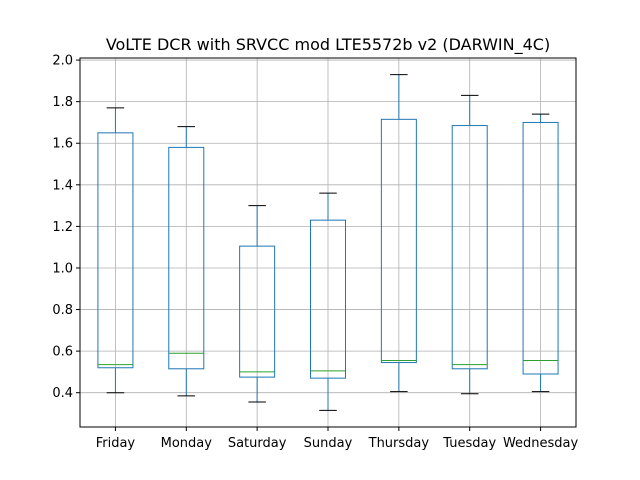 This screenshot has width=640, height=480. I want to click on y-tick-label: 1.4, so click(62, 185).